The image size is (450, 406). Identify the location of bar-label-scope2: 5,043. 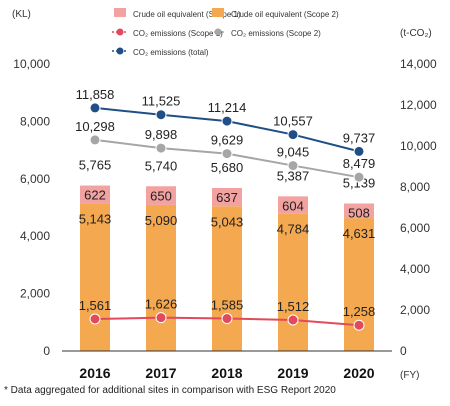
(227, 221).